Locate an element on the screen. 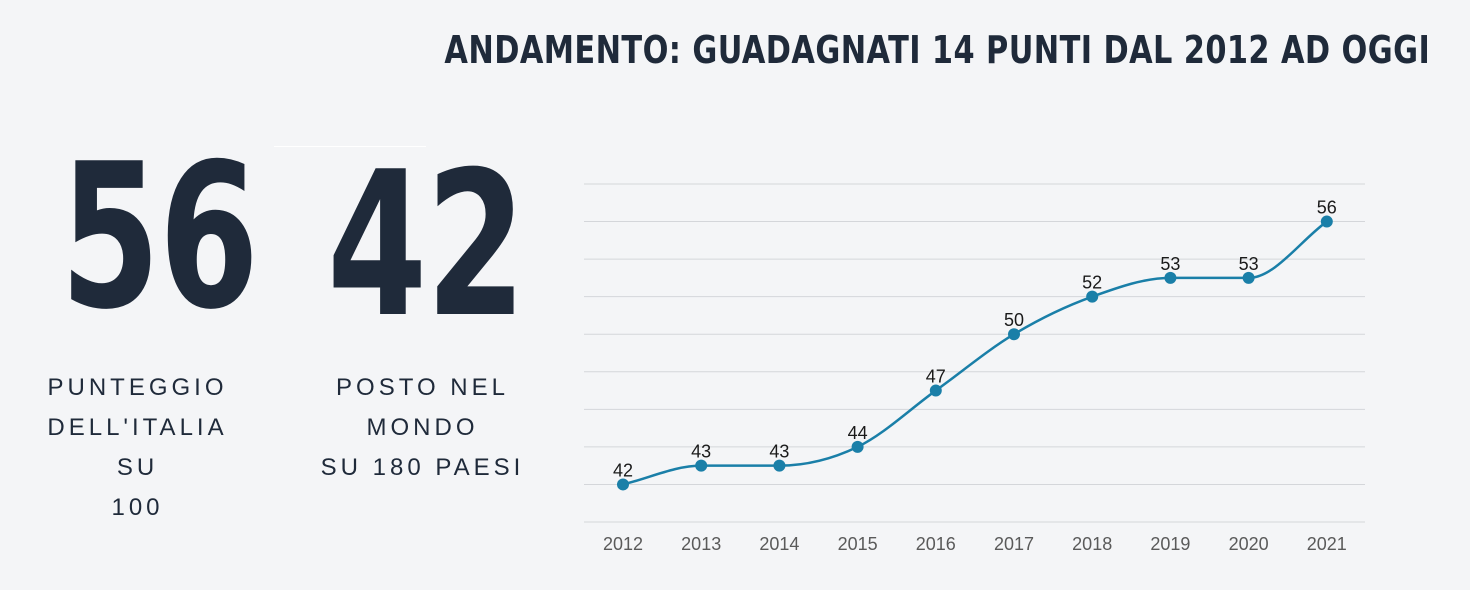 The image size is (1470, 590). rank-caption-line: POSTO NEL MONDO is located at coordinates (422, 407).